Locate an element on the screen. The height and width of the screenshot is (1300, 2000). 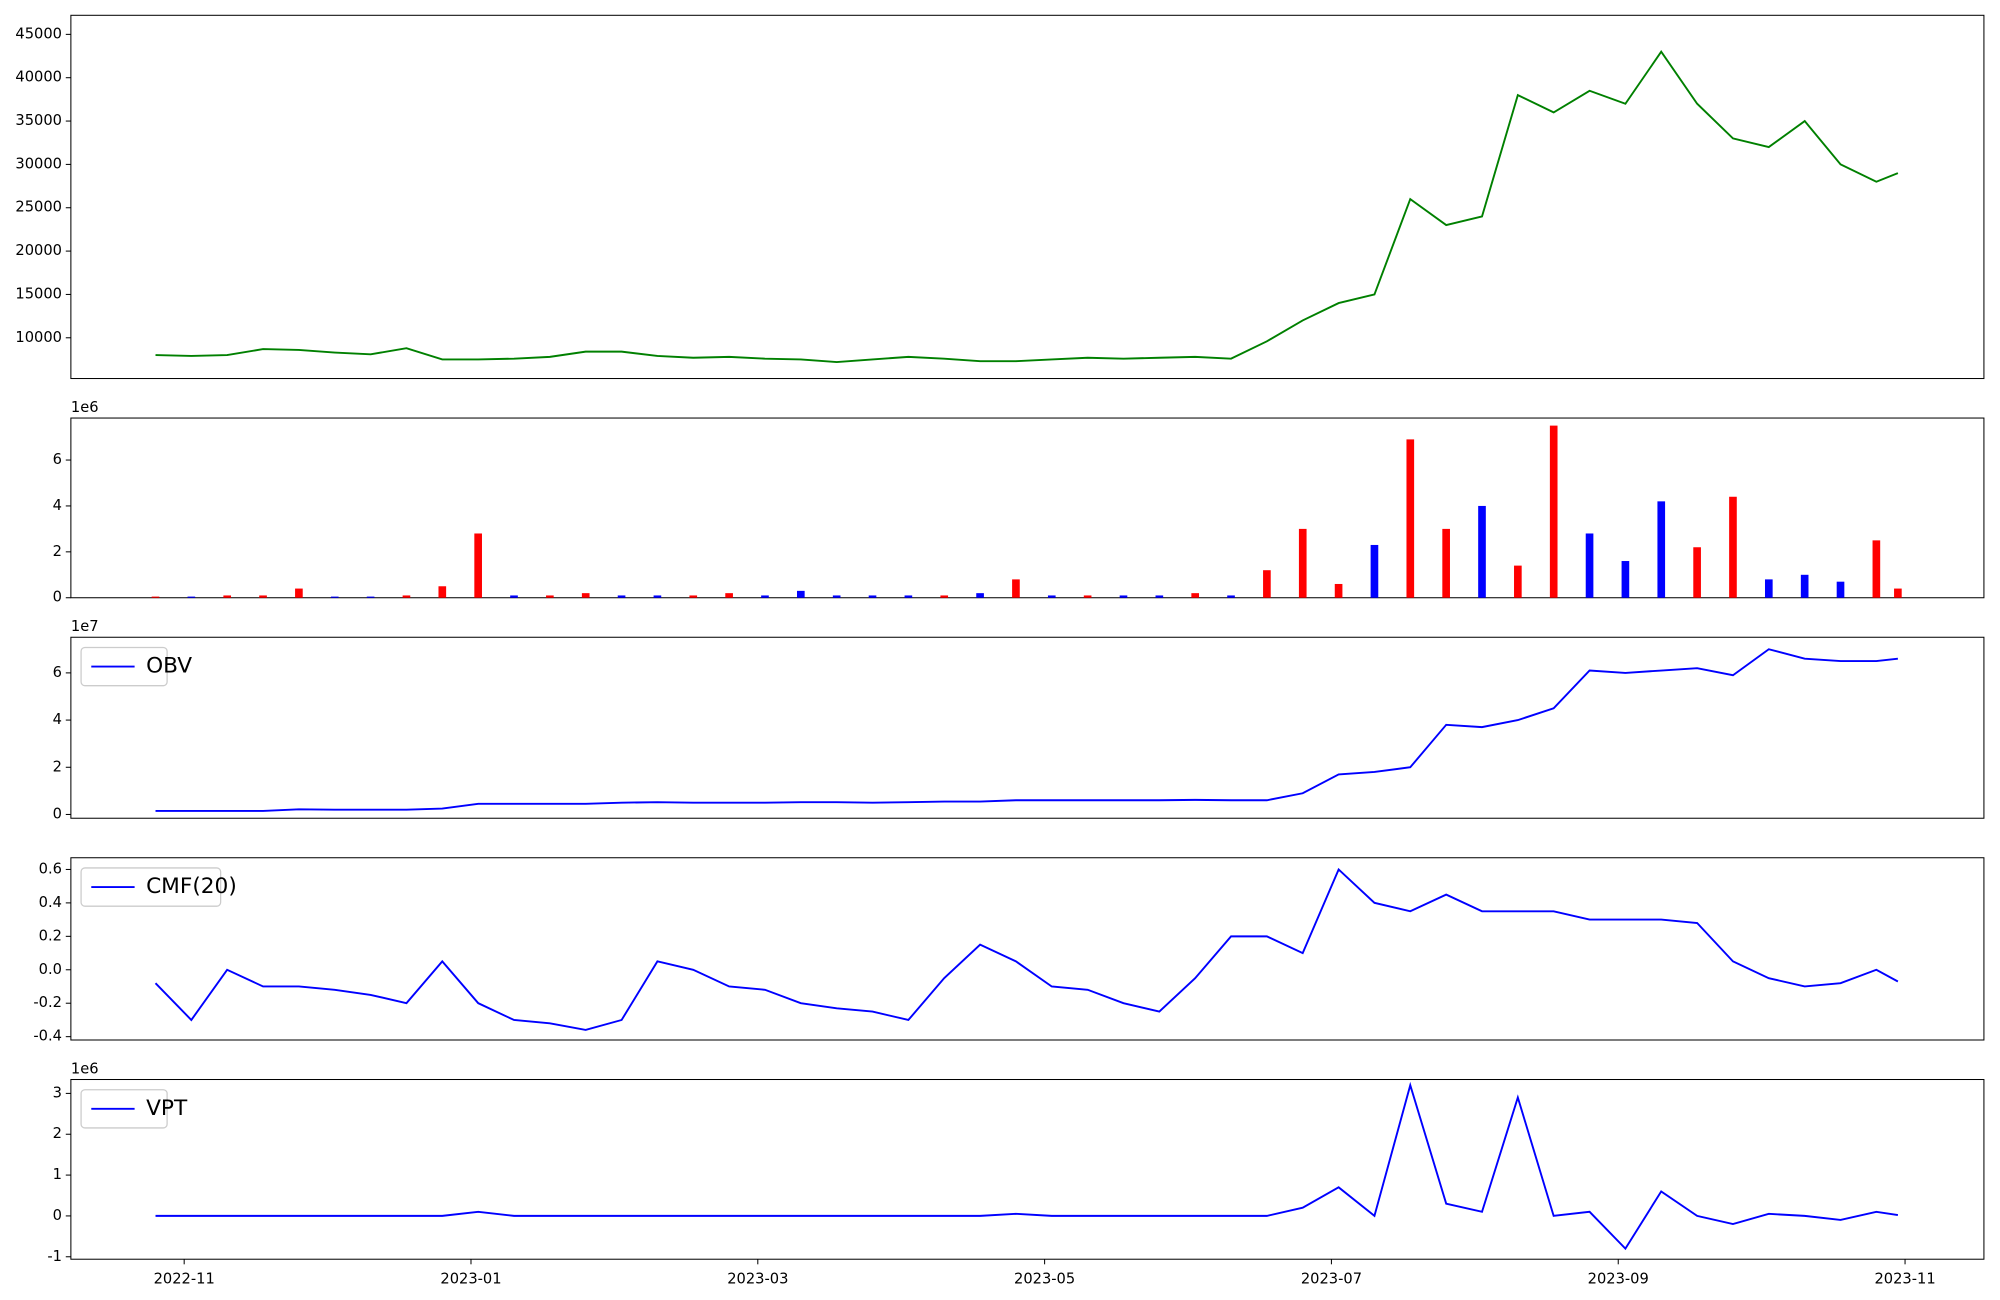
legend-label: CMF(20) is located at coordinates (191, 886).